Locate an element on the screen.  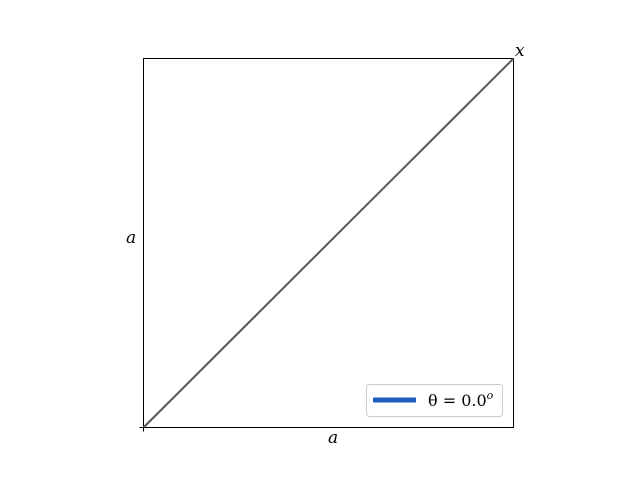
legend-label-superscript: o is located at coordinates (490, 395).